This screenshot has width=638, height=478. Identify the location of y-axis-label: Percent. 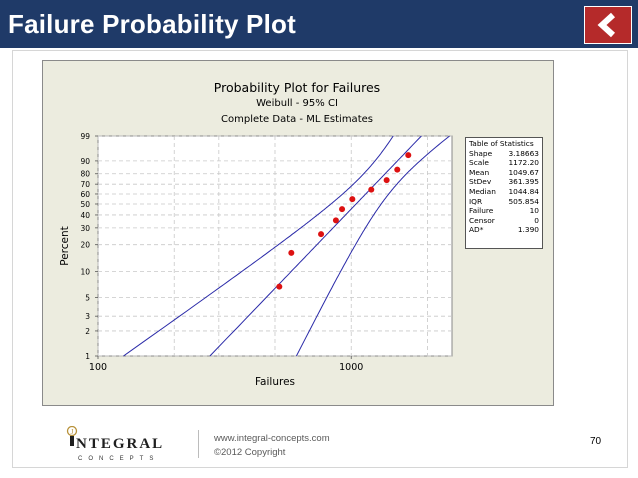
(65, 246).